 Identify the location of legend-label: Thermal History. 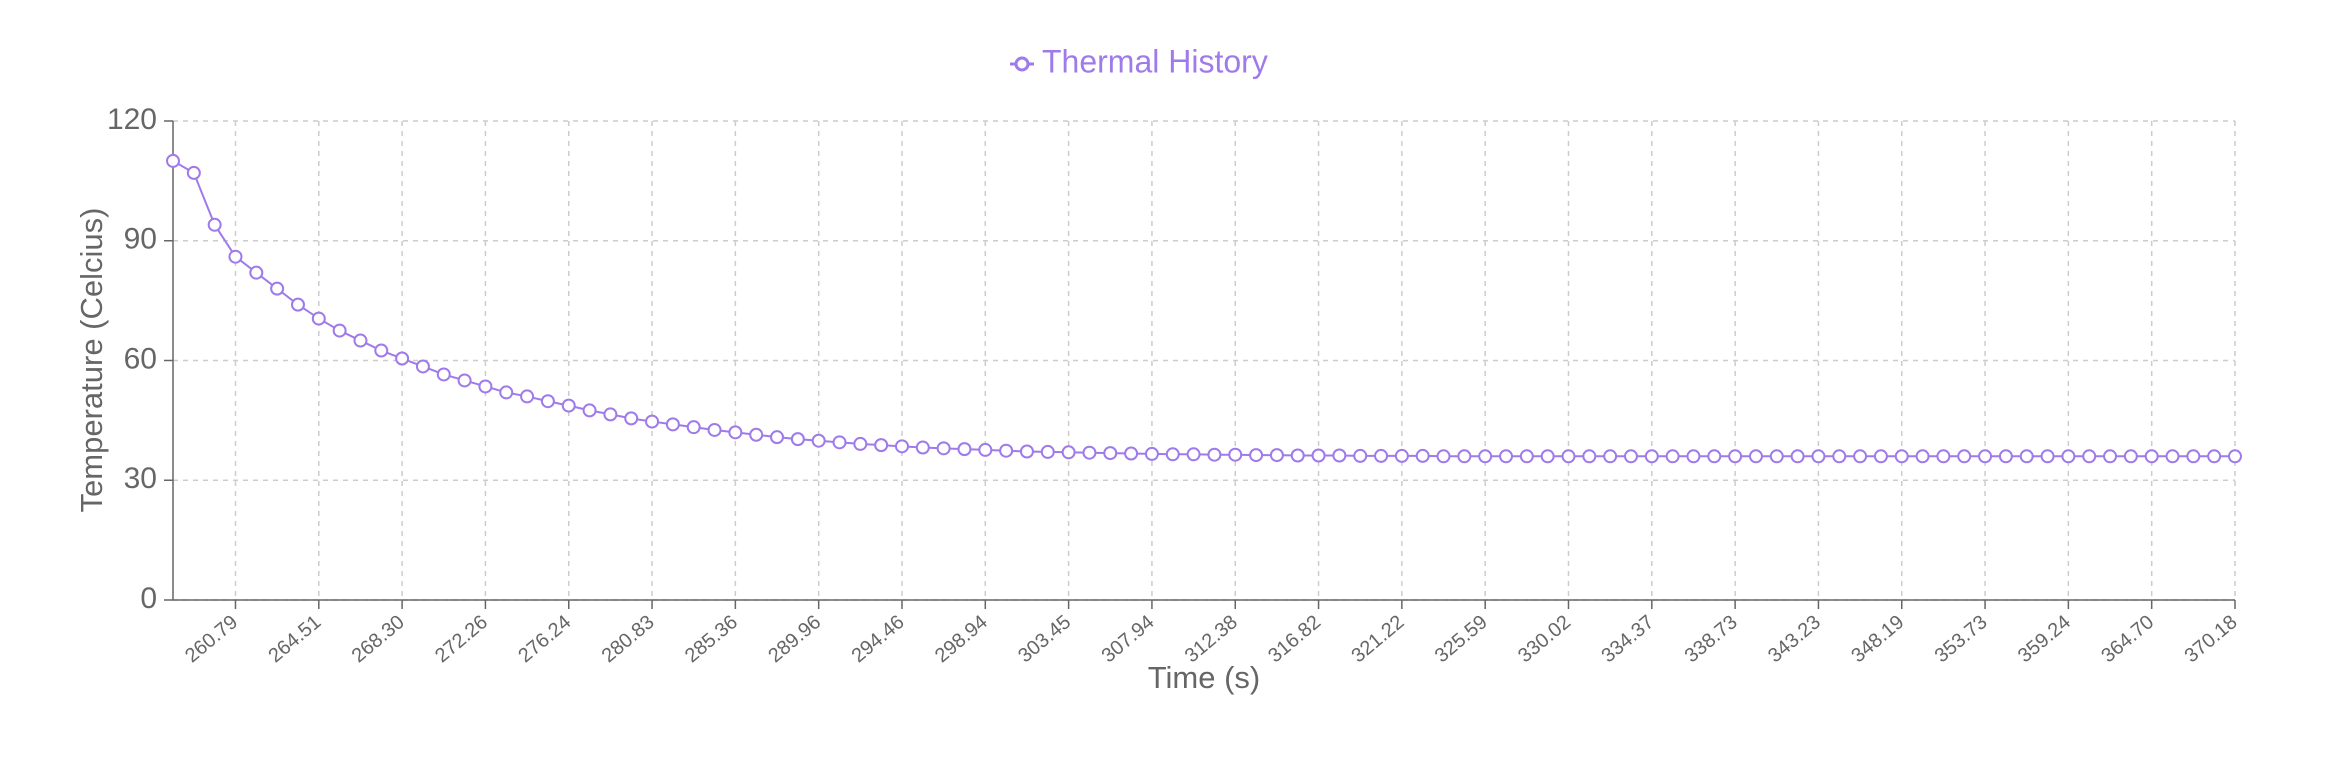
(1155, 61).